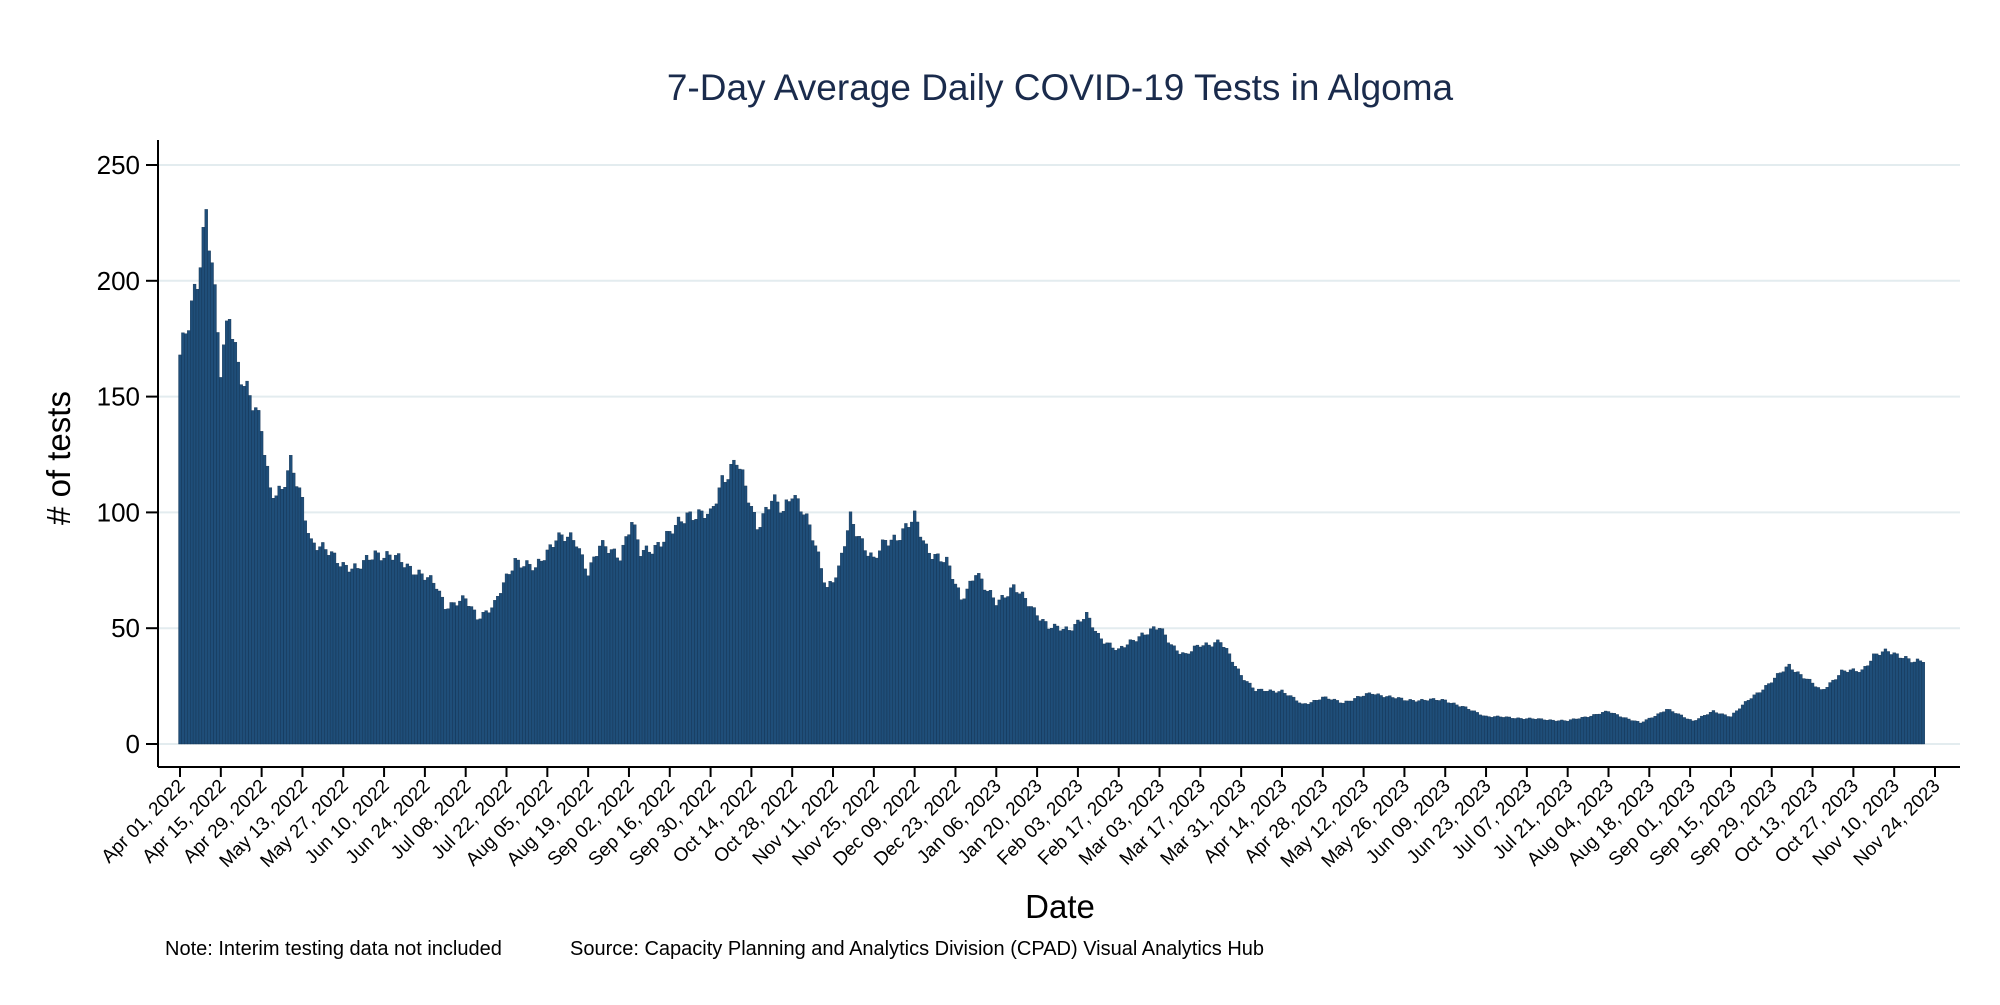  What do you see at coordinates (125, 628) in the screenshot?
I see `y-tick-label: 50` at bounding box center [125, 628].